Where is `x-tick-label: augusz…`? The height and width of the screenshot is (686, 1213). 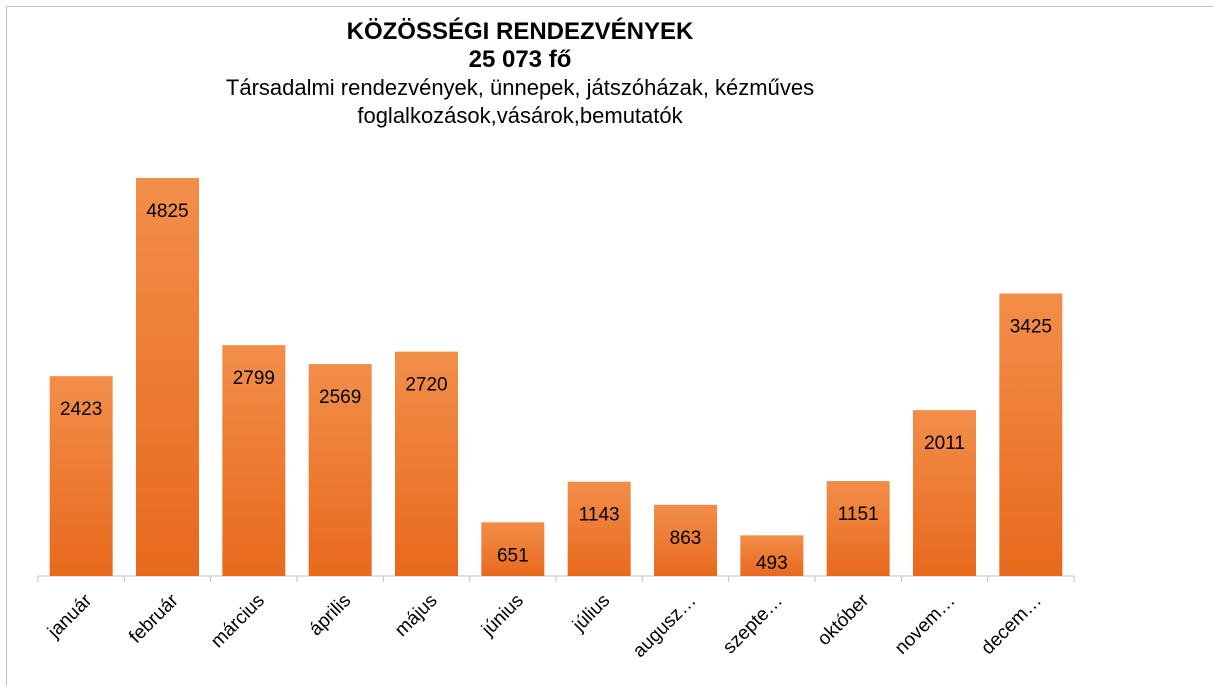 x-tick-label: augusz… is located at coordinates (665, 626).